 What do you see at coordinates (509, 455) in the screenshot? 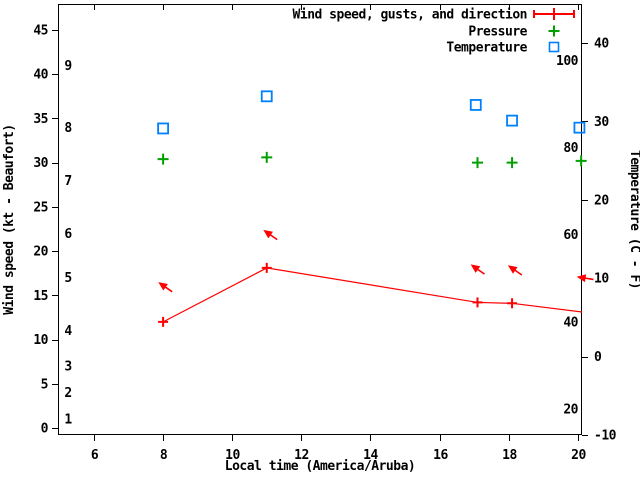
I see `x-tick-label: 18` at bounding box center [509, 455].